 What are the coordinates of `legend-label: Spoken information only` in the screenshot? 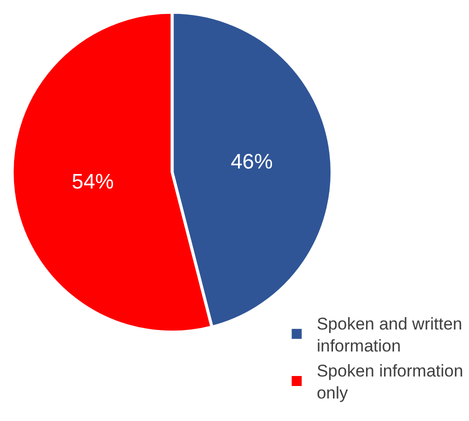 It's located at (390, 382).